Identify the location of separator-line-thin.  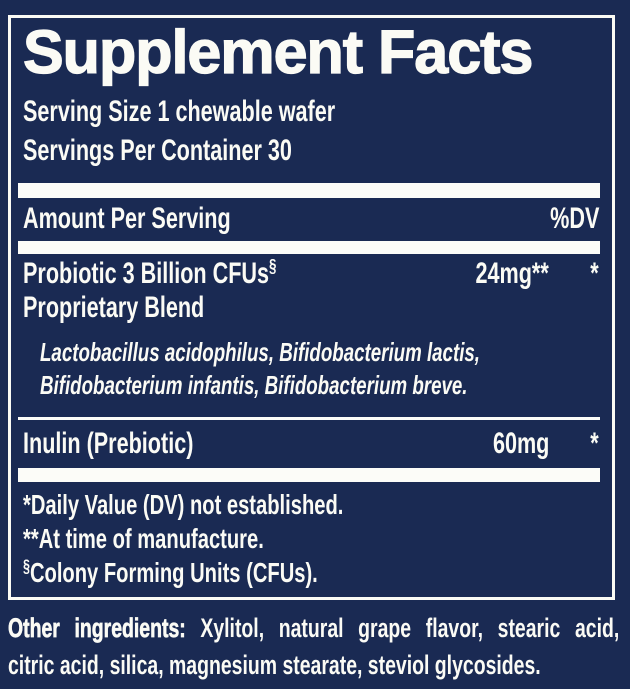
(309, 418).